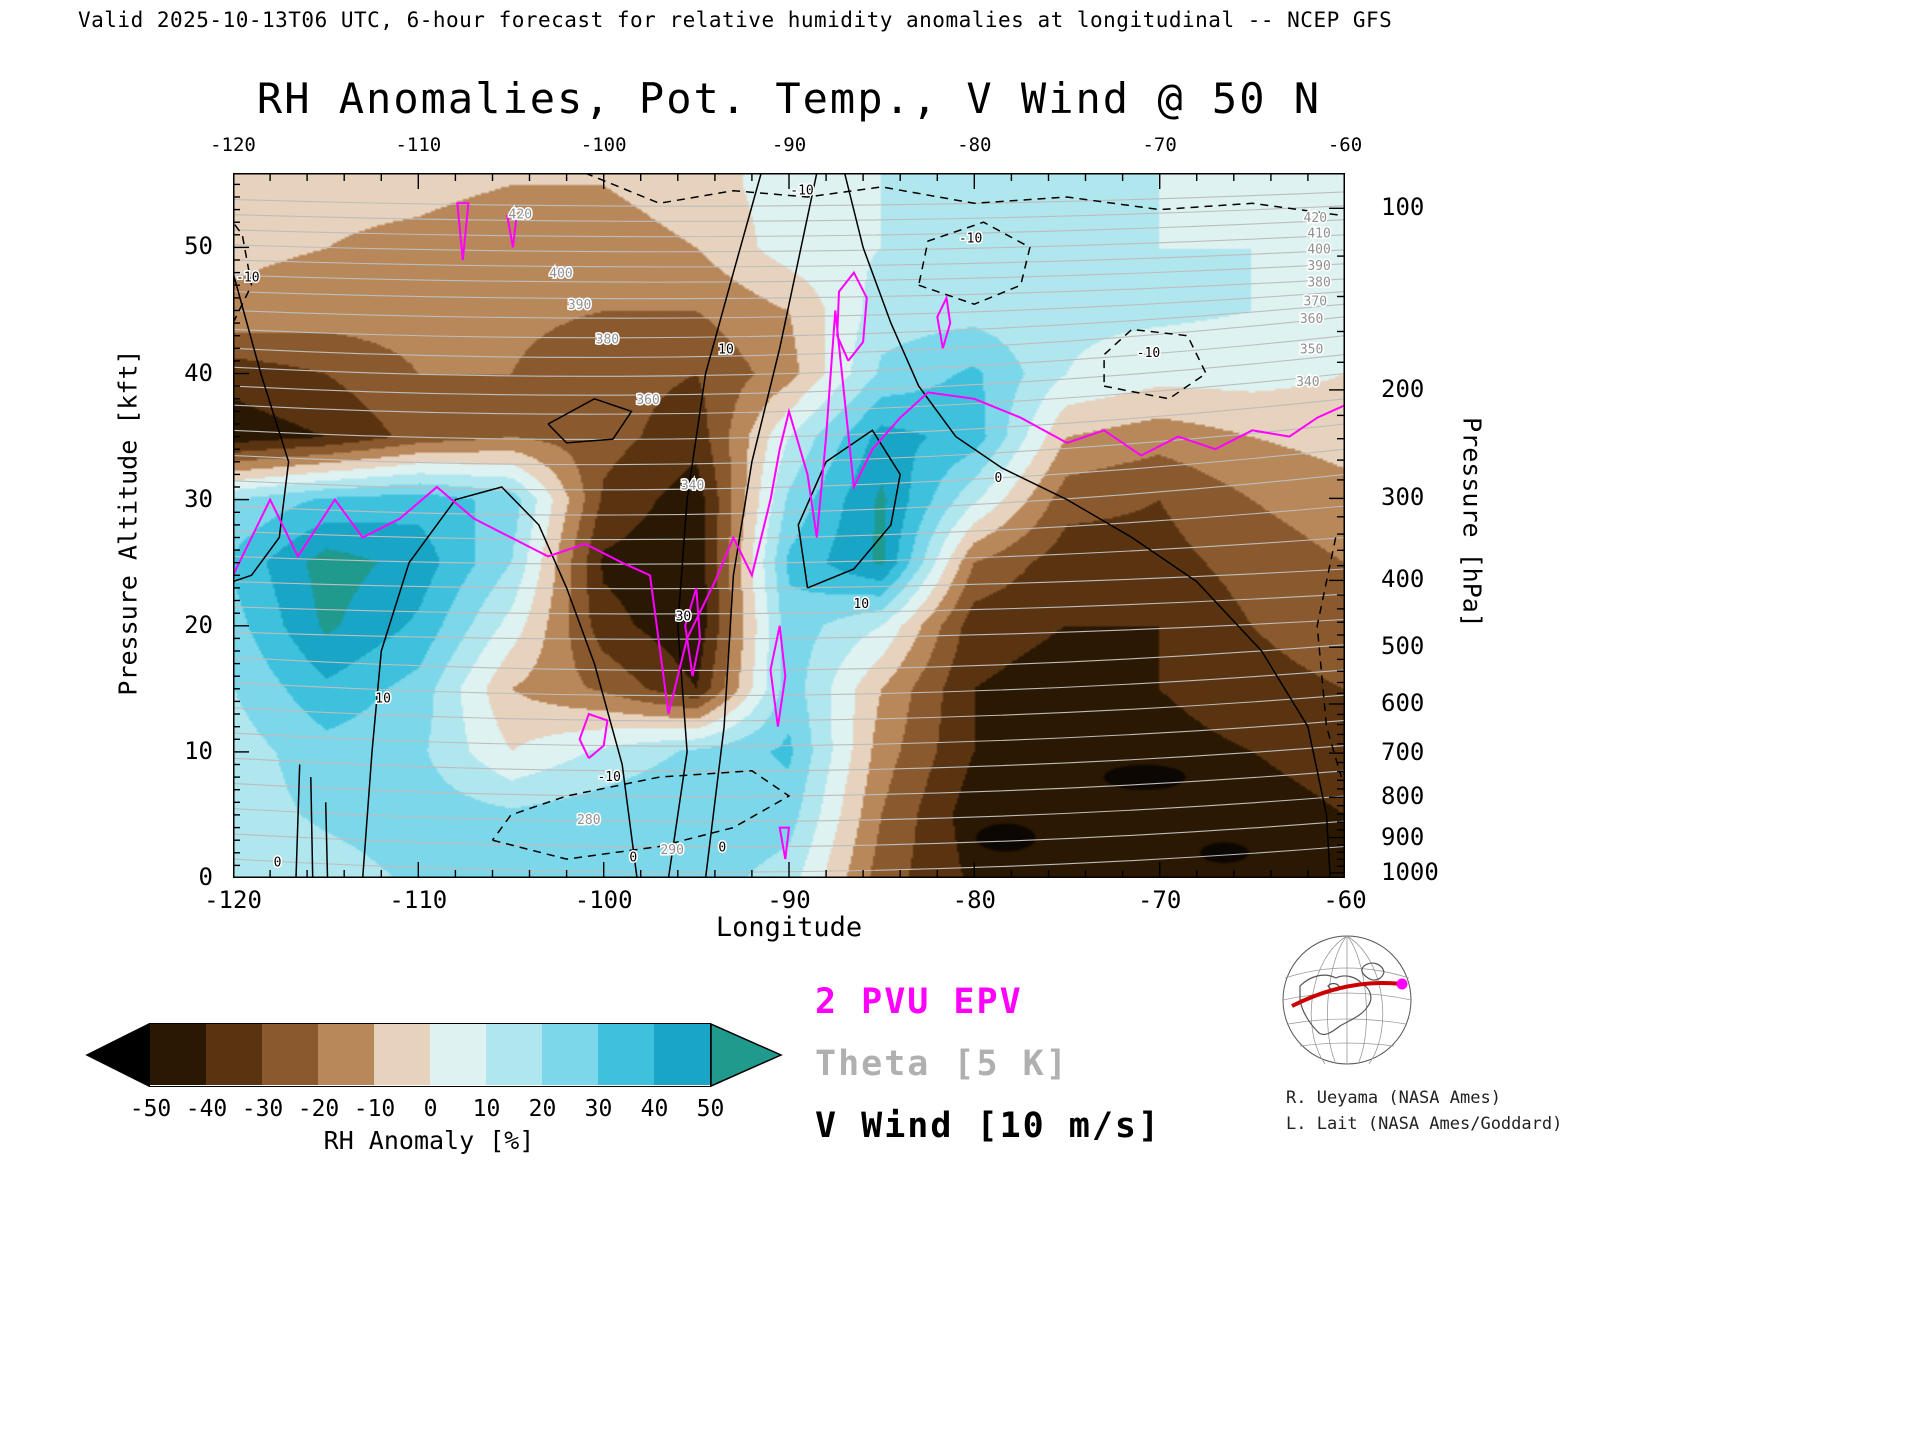 This screenshot has height=1440, width=1920. I want to click on x-bottom-tick-label: -80, so click(974, 900).